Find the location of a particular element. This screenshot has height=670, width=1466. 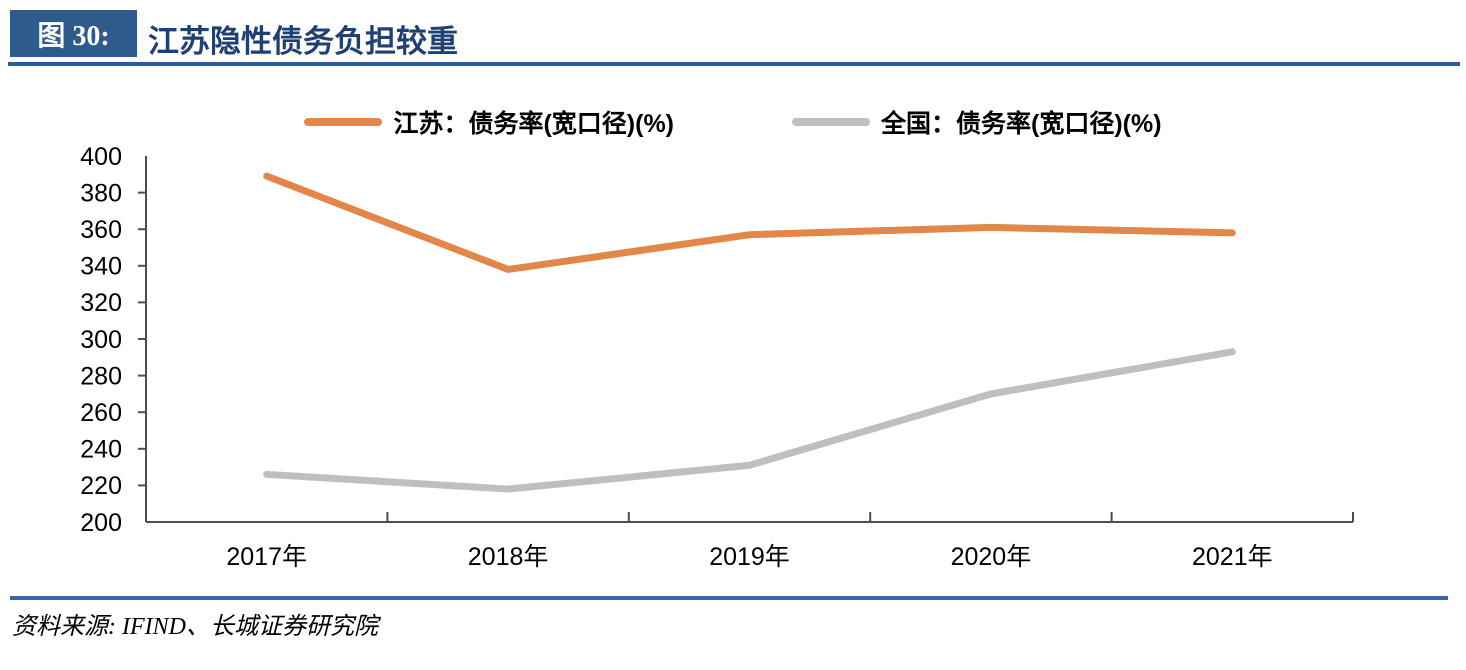

x-tick-label: 2018年 is located at coordinates (508, 557).